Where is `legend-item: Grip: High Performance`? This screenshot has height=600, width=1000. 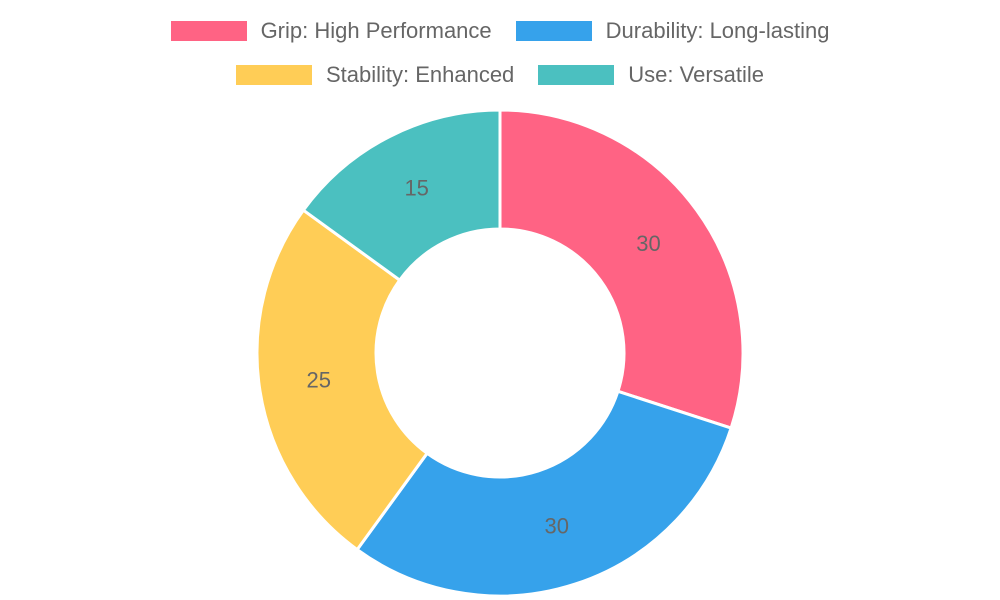 legend-item: Grip: High Performance is located at coordinates (331, 30).